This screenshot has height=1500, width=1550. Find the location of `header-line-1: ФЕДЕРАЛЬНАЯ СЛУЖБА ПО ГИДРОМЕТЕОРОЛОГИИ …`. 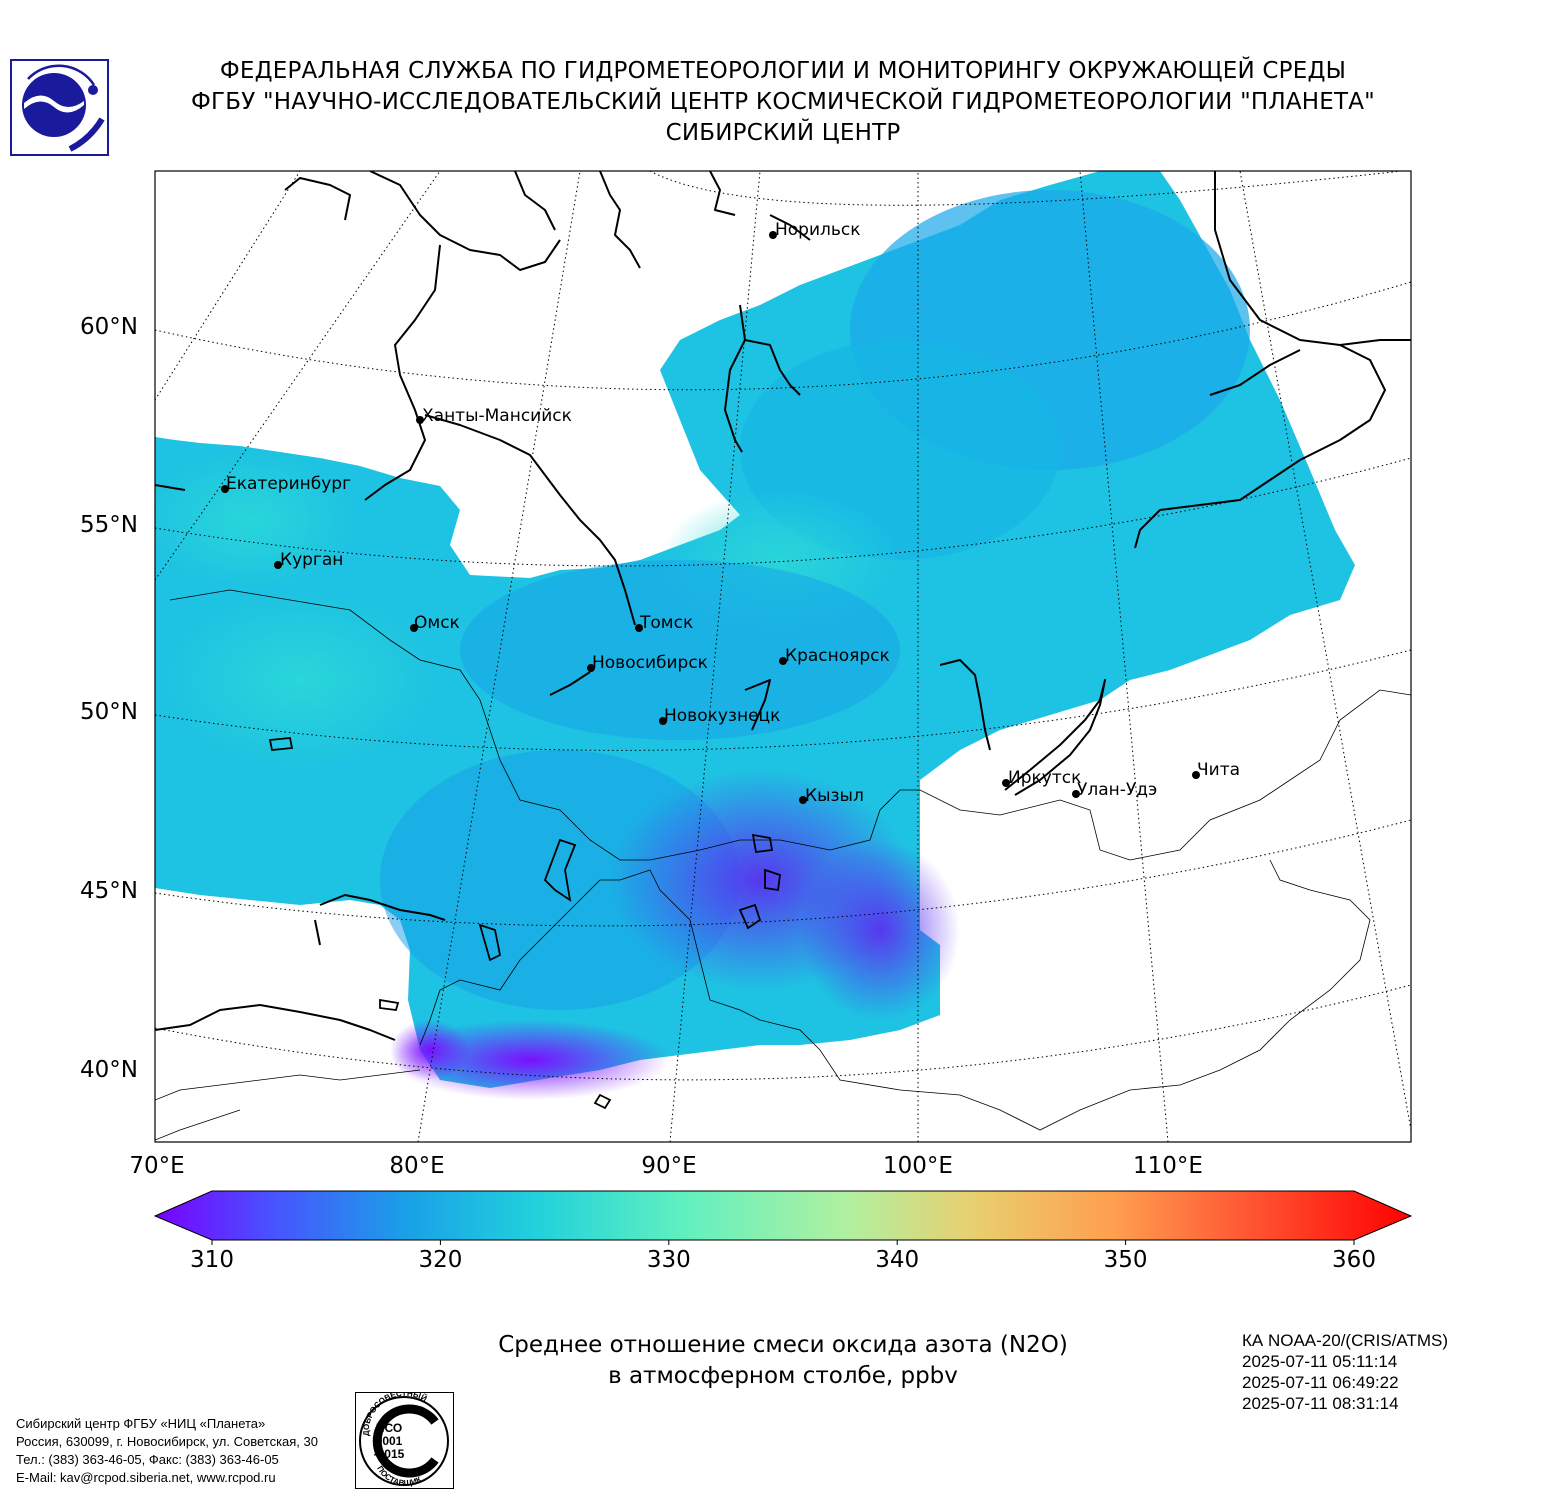

header-line-1: ФЕДЕРАЛЬНАЯ СЛУЖБА ПО ГИДРОМЕТЕОРОЛОГИИ … is located at coordinates (783, 71).